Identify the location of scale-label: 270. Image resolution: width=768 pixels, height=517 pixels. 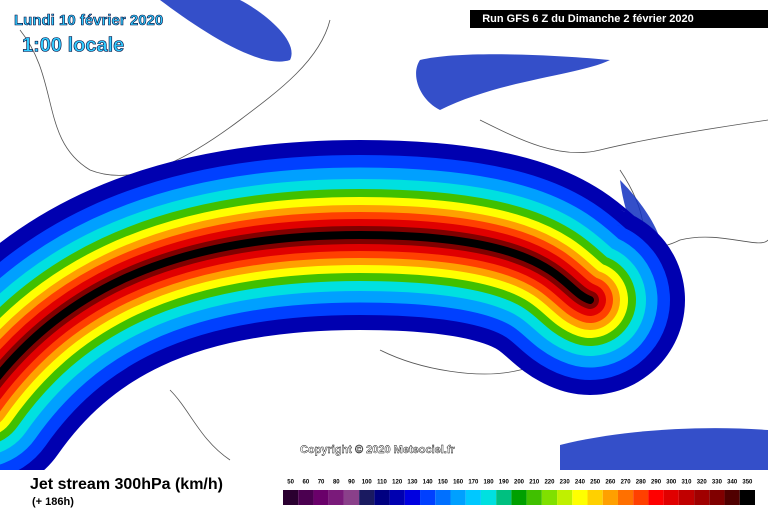
(626, 483).